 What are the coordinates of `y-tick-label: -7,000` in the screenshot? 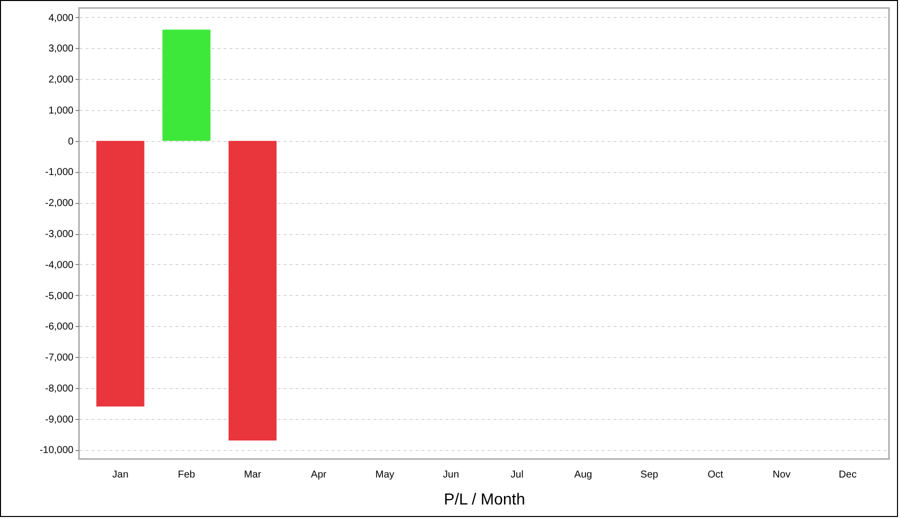 It's located at (59, 358).